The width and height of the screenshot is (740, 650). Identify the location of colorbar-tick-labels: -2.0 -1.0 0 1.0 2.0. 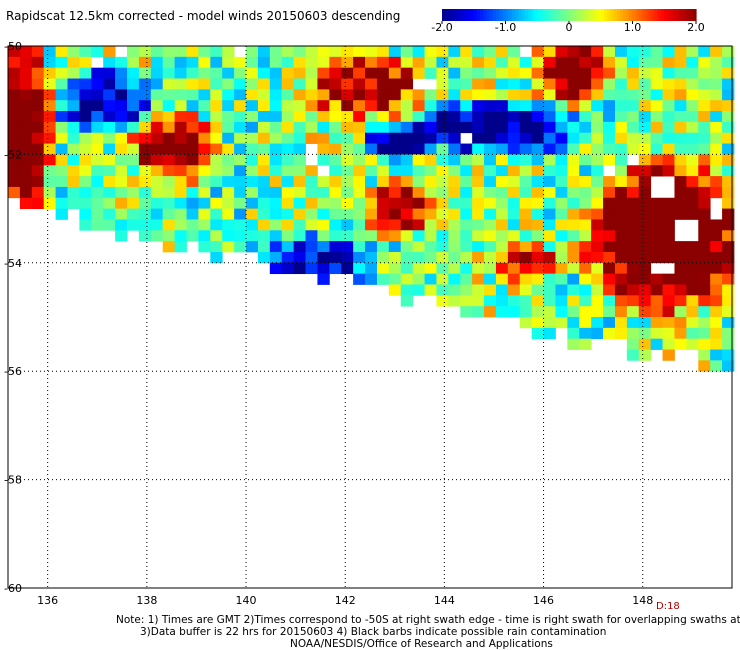
(568, 27).